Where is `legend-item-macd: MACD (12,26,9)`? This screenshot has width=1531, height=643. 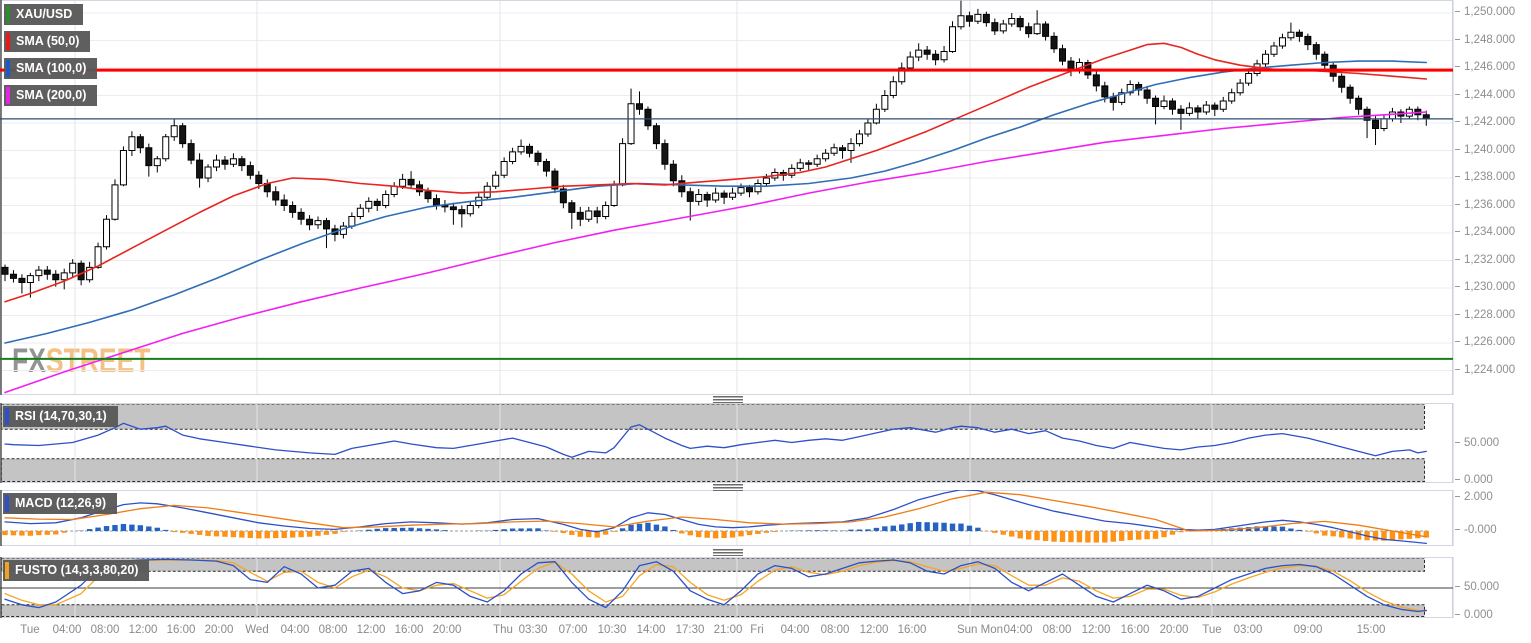
legend-item-macd: MACD (12,26,9) is located at coordinates (60, 503).